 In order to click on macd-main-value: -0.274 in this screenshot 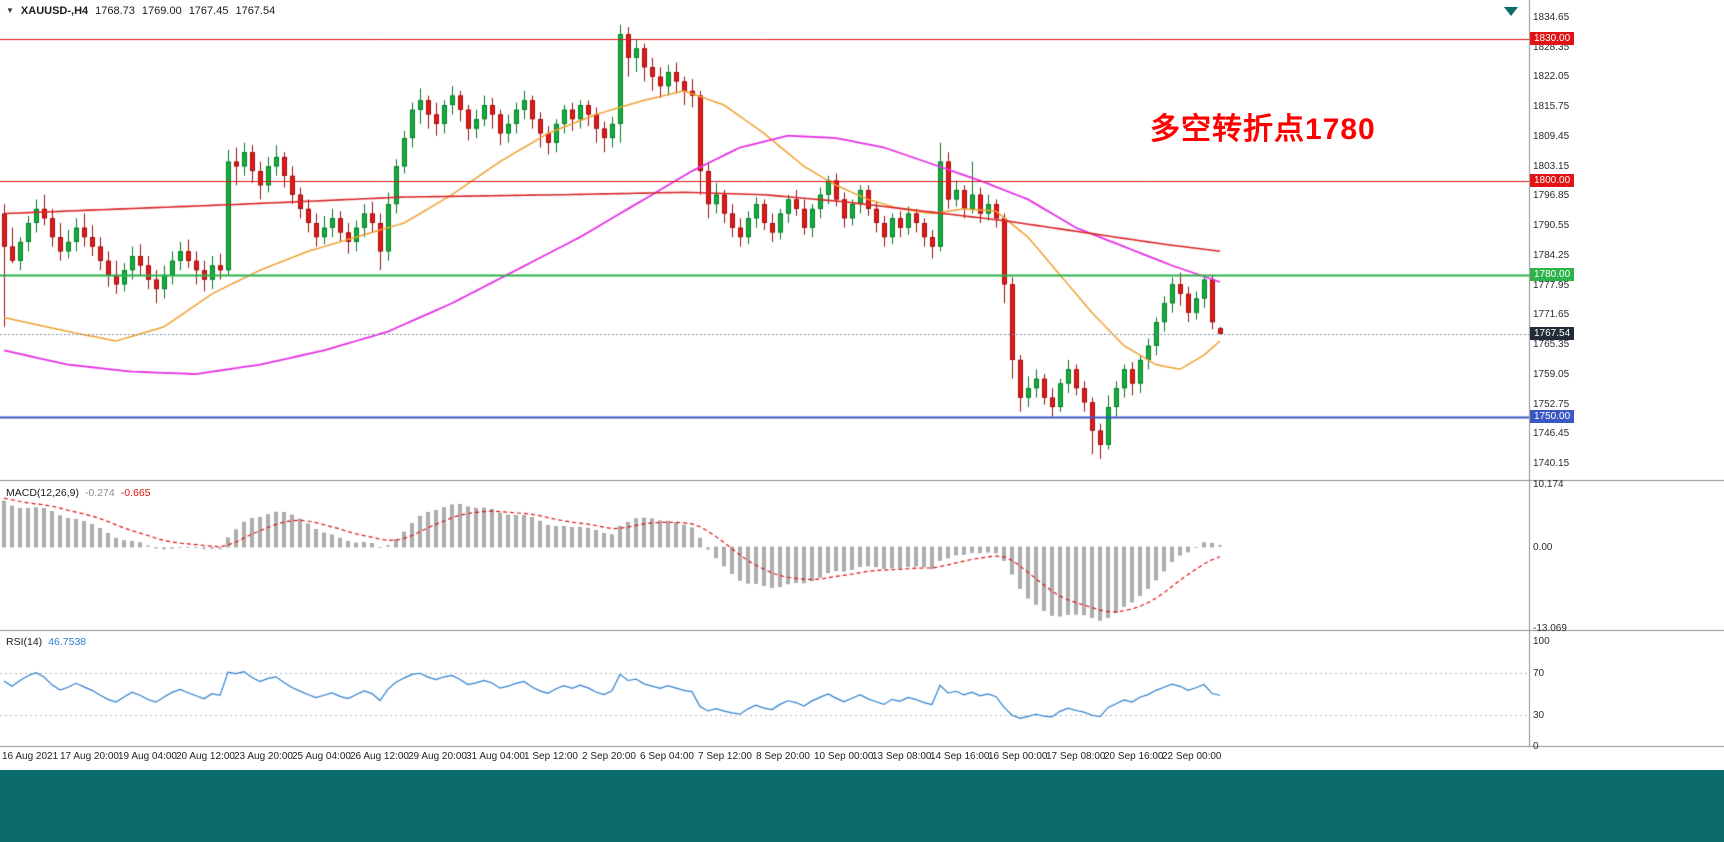, I will do `click(99, 493)`.